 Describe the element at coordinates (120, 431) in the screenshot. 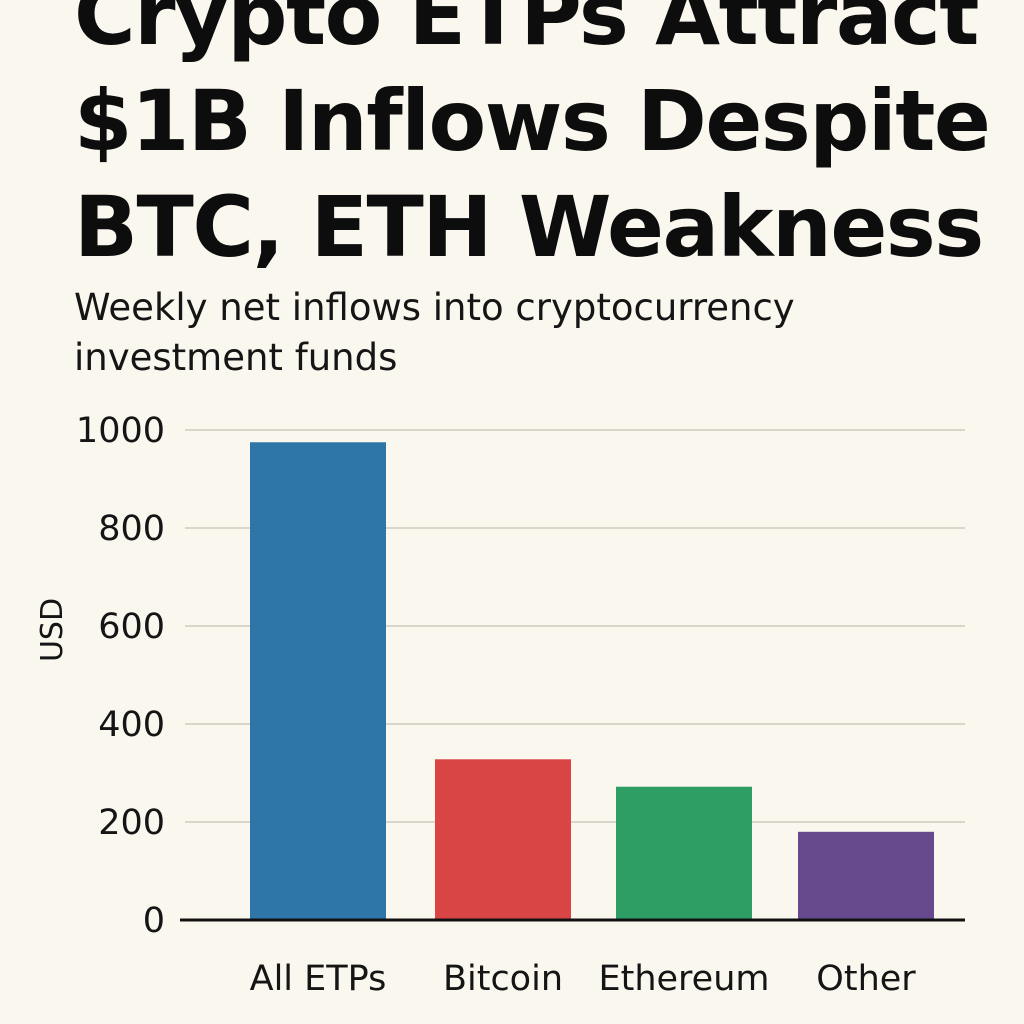

I see `y-tick-label-1000: 1000` at that location.